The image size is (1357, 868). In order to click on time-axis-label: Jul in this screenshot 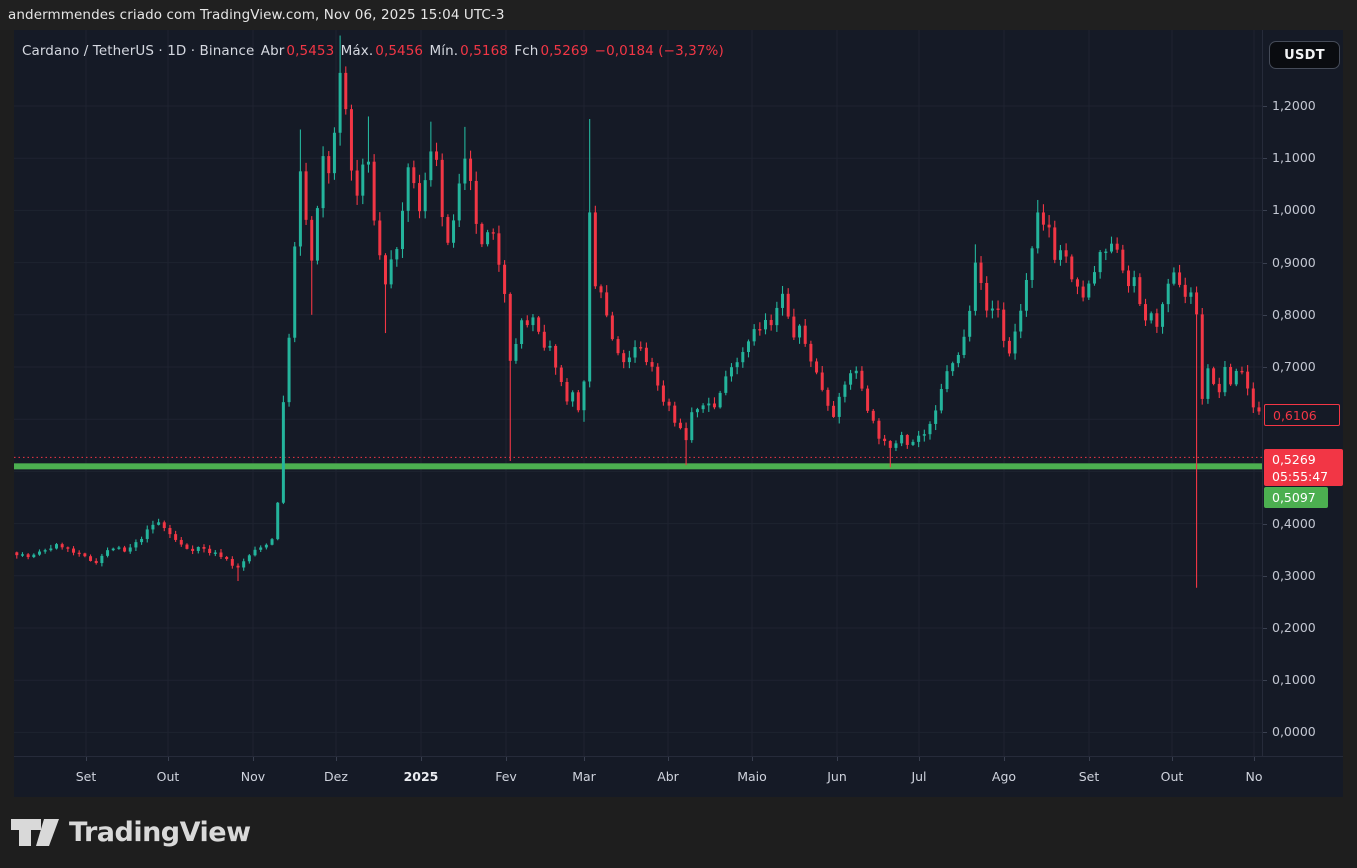, I will do `click(919, 776)`.